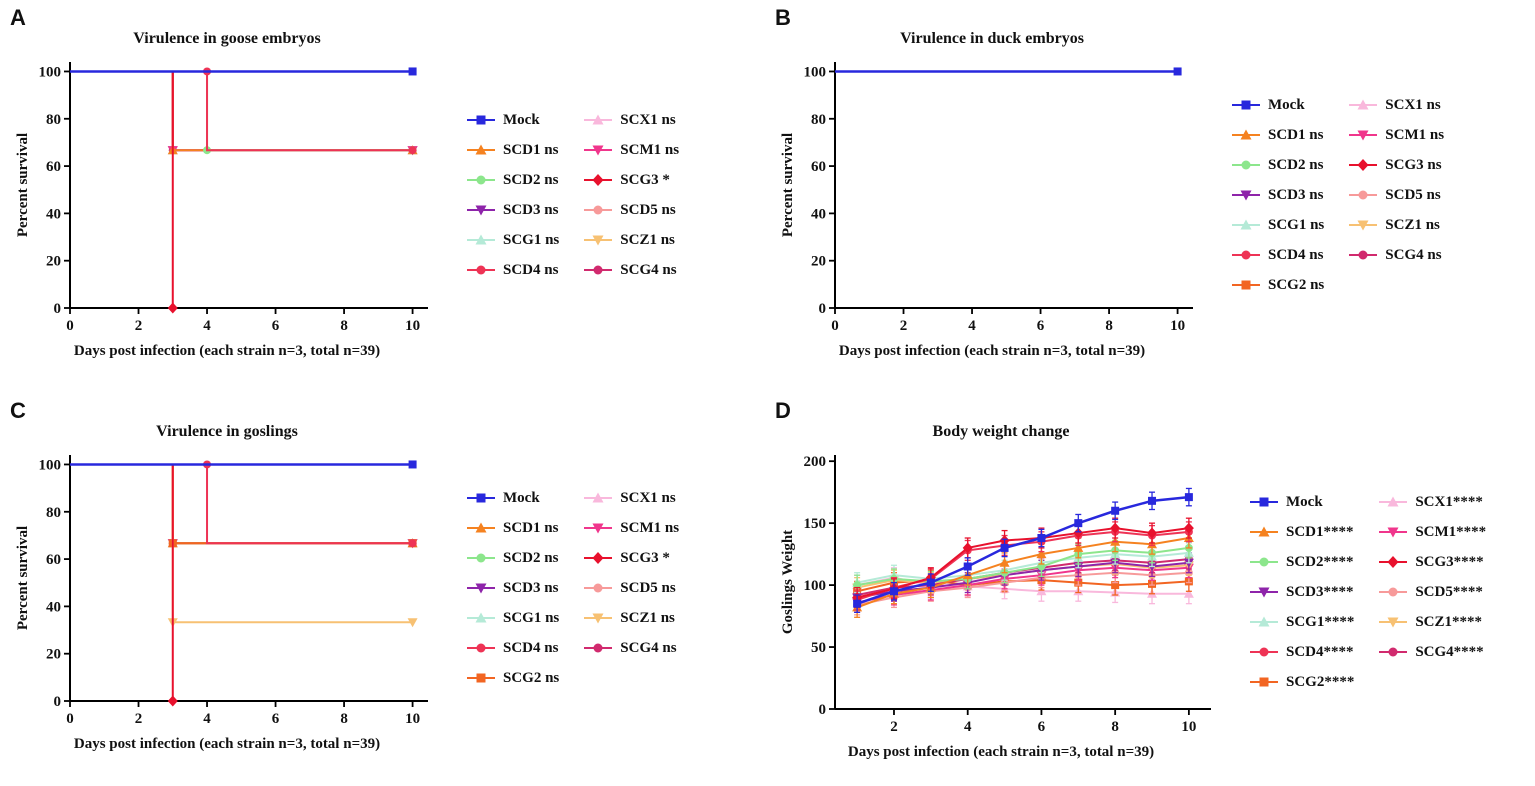 The width and height of the screenshot is (1535, 786). Describe the element at coordinates (815, 524) in the screenshot. I see `svg-text: 150` at that location.